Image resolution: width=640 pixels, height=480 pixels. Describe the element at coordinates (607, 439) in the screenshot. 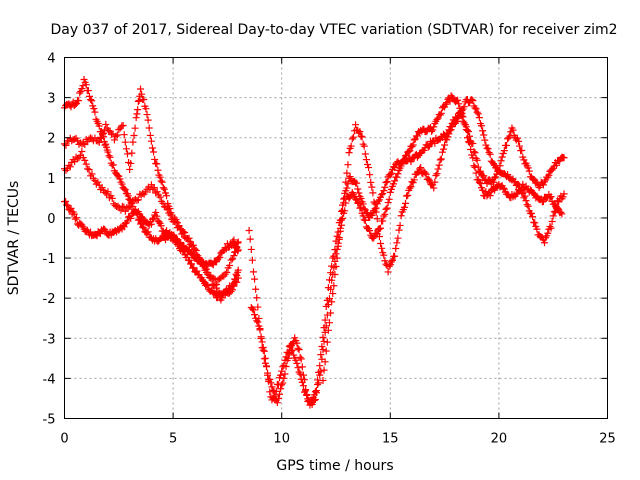

I see `x-tick-label: 25` at that location.